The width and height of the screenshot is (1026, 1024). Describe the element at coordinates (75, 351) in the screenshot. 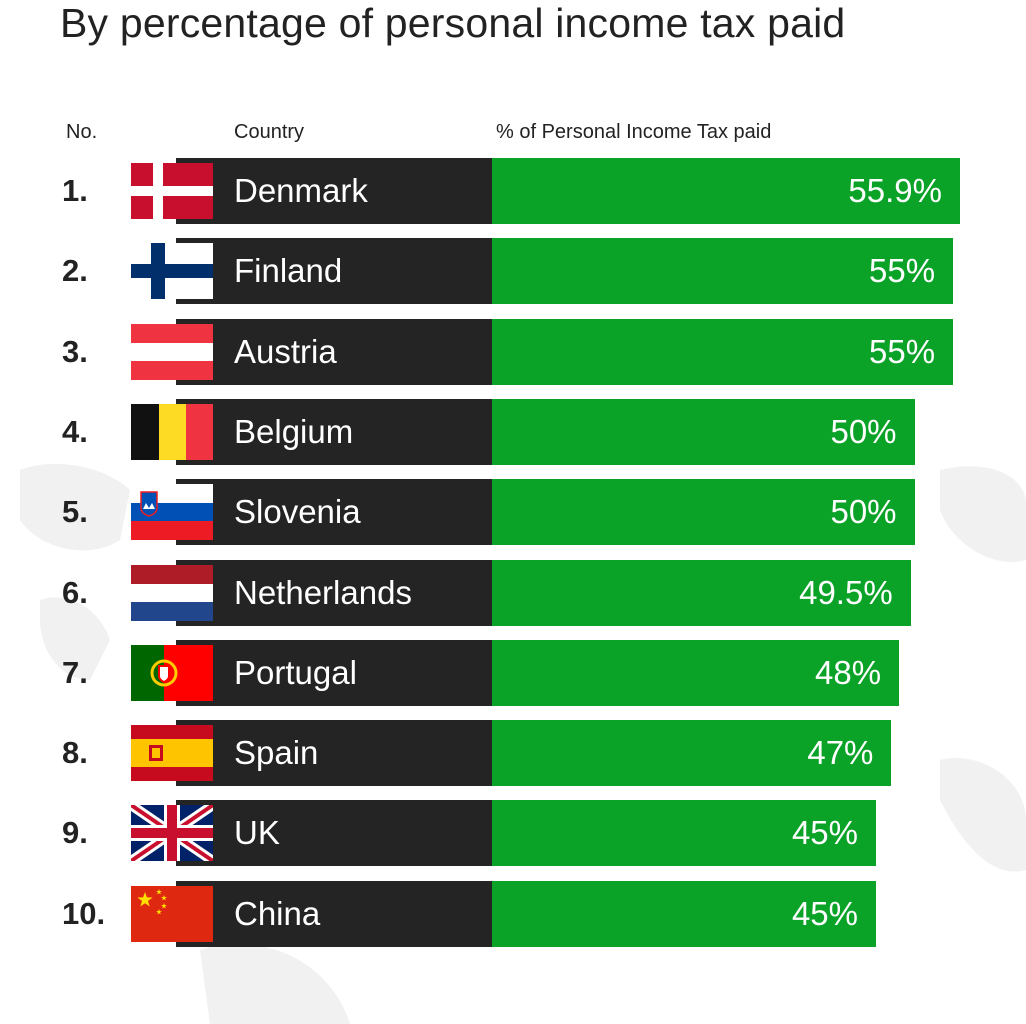

I see `rank-label: 3.` at that location.